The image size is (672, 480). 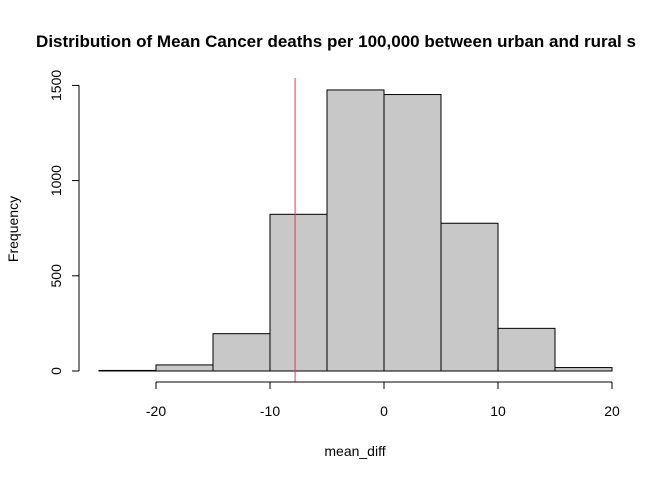 I want to click on x-tick-label: -10, so click(x=270, y=411).